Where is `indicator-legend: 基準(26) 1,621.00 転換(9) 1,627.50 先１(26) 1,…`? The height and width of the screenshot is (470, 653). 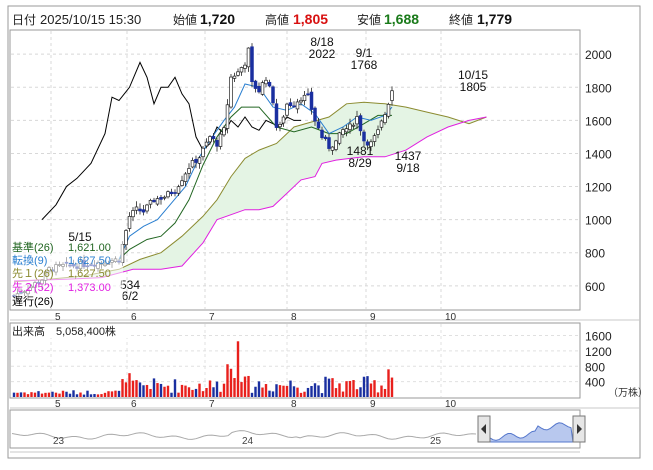
indicator-legend: 基準(26) 1,621.00 転換(9) 1,627.50 先１(26) 1,… is located at coordinates (67, 274).